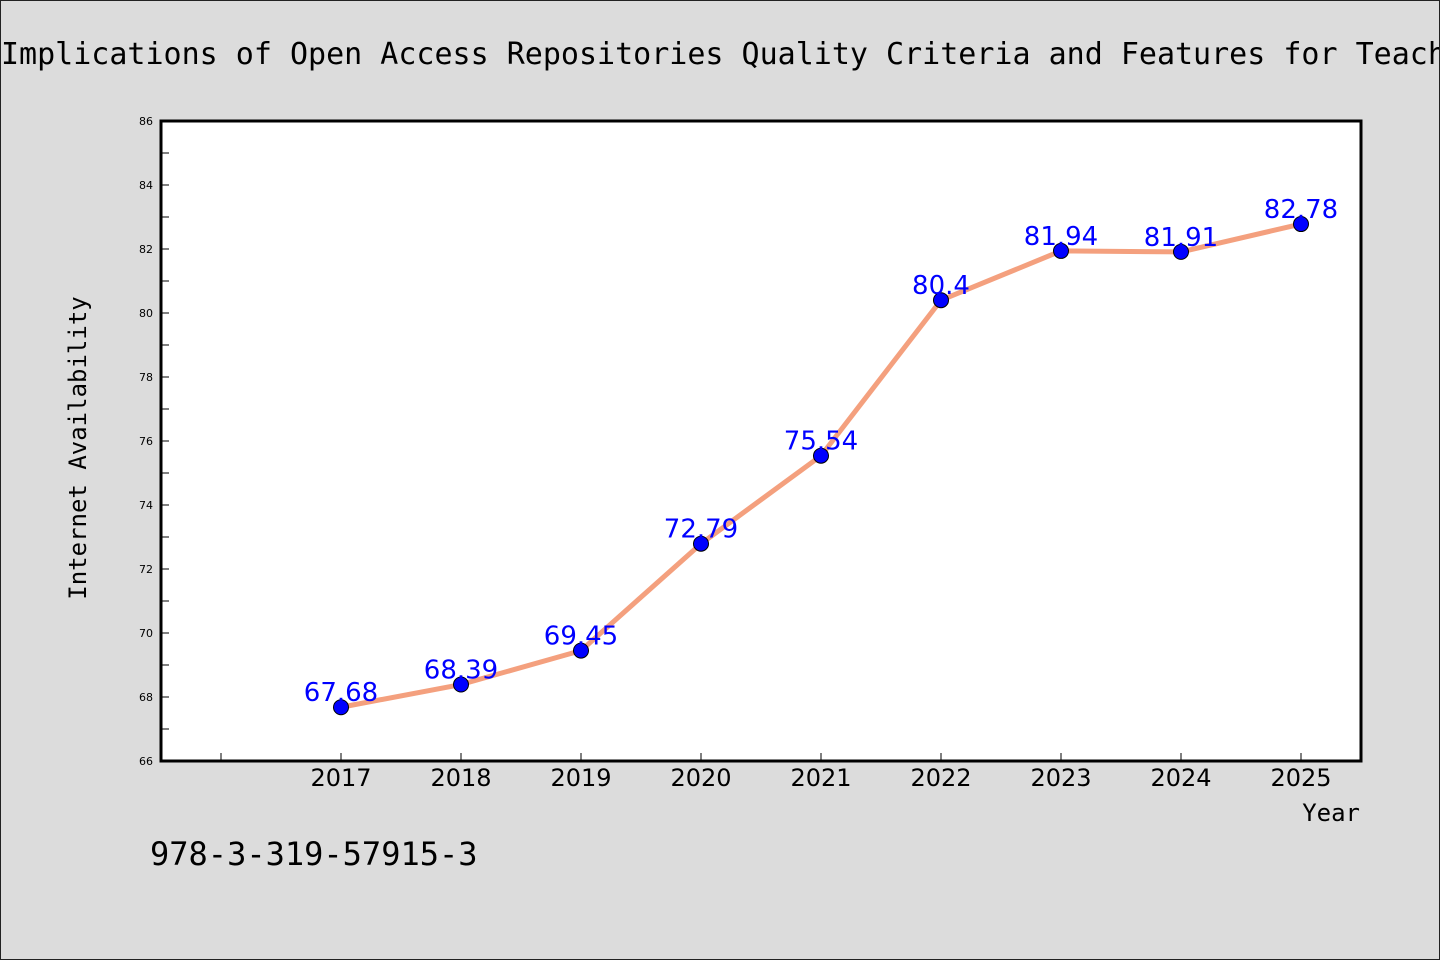  What do you see at coordinates (78, 447) in the screenshot?
I see `y-axis-title: Internet Availability` at bounding box center [78, 447].